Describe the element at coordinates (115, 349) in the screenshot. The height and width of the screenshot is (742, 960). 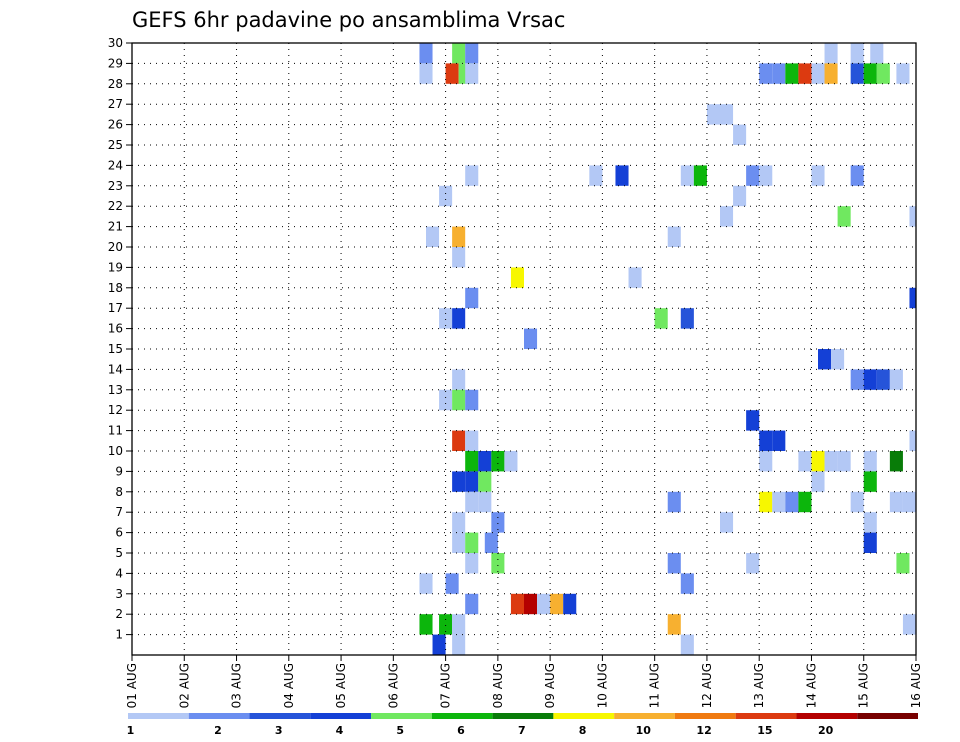
I see `y-tick-label: 15` at that location.